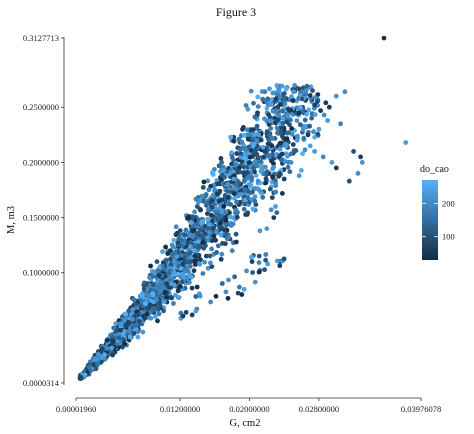 The height and width of the screenshot is (434, 474). What do you see at coordinates (76, 409) in the screenshot?
I see `x-tick-label: 0.00001960` at bounding box center [76, 409].